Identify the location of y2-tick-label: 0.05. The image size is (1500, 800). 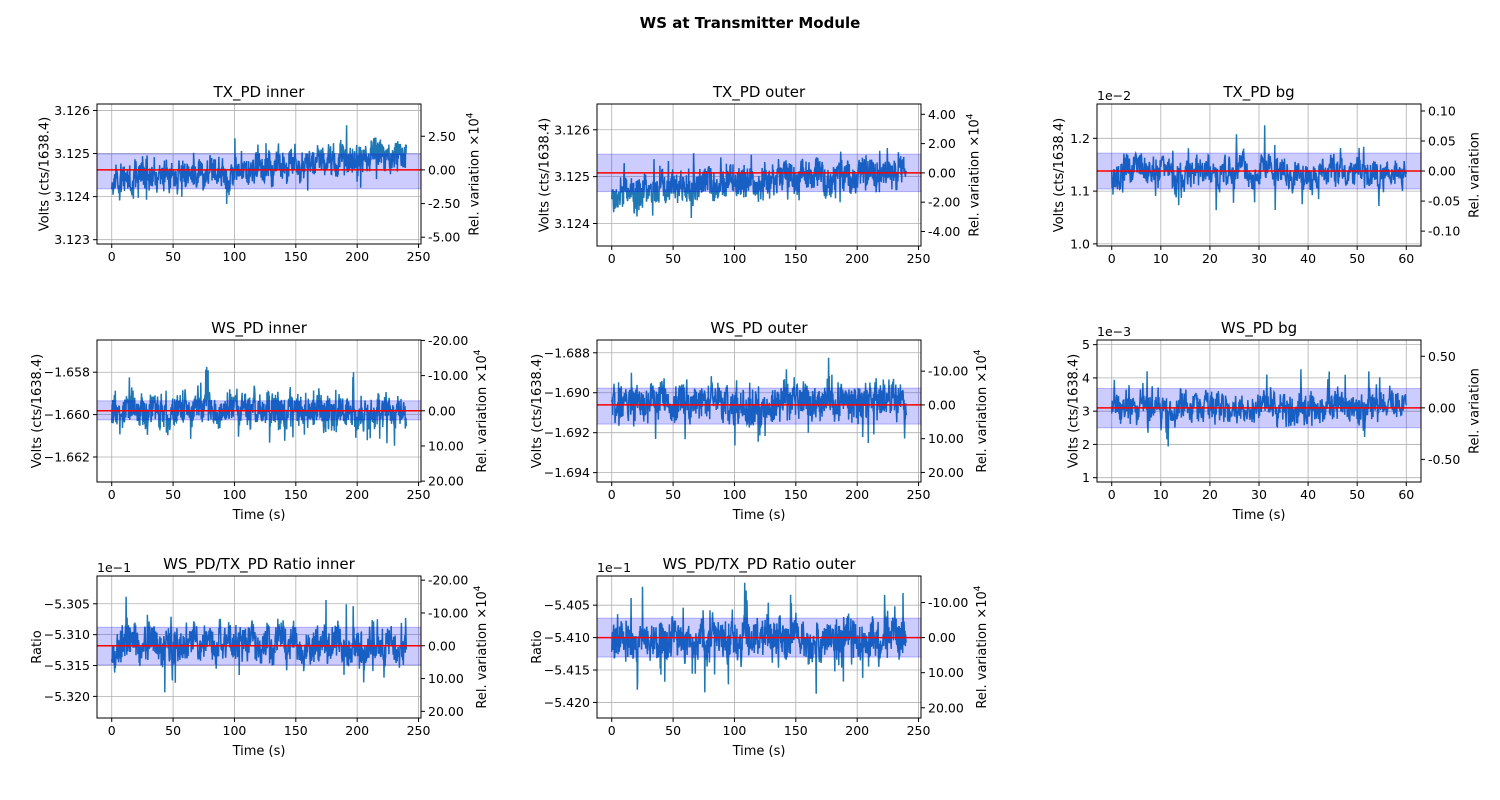
(1442, 141).